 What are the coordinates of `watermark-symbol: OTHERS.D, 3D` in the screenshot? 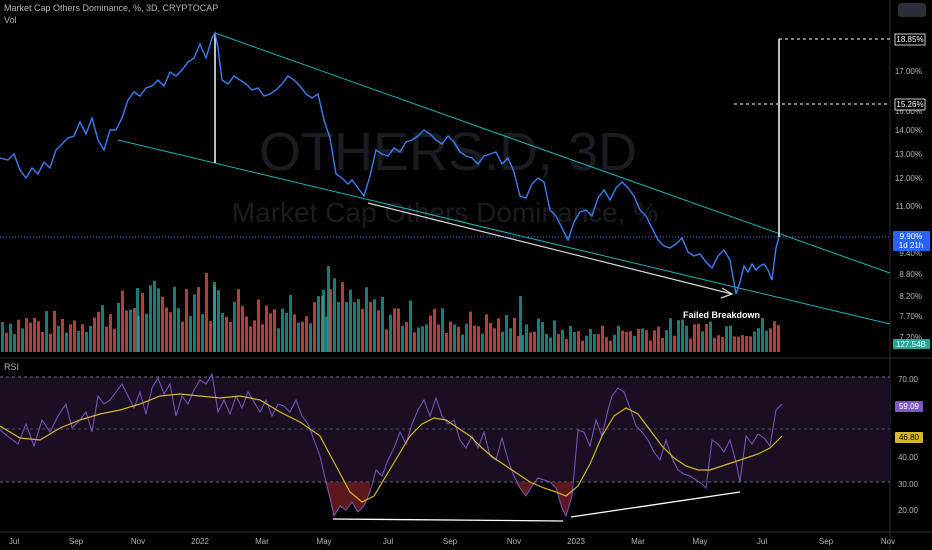 It's located at (448, 152).